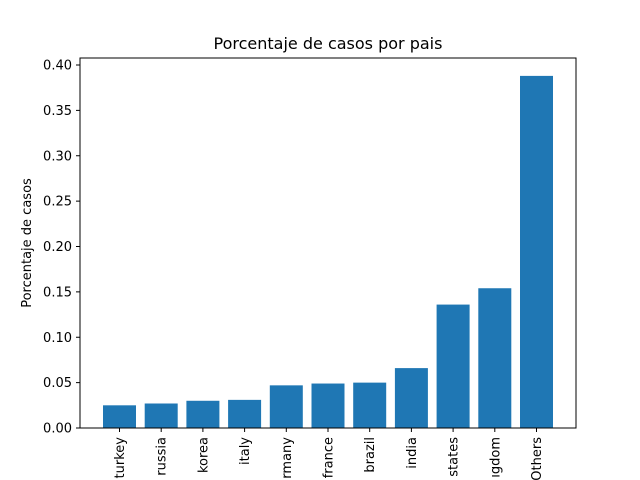 The image size is (640, 480). Describe the element at coordinates (57, 429) in the screenshot. I see `y-tick-label: 0.00` at that location.